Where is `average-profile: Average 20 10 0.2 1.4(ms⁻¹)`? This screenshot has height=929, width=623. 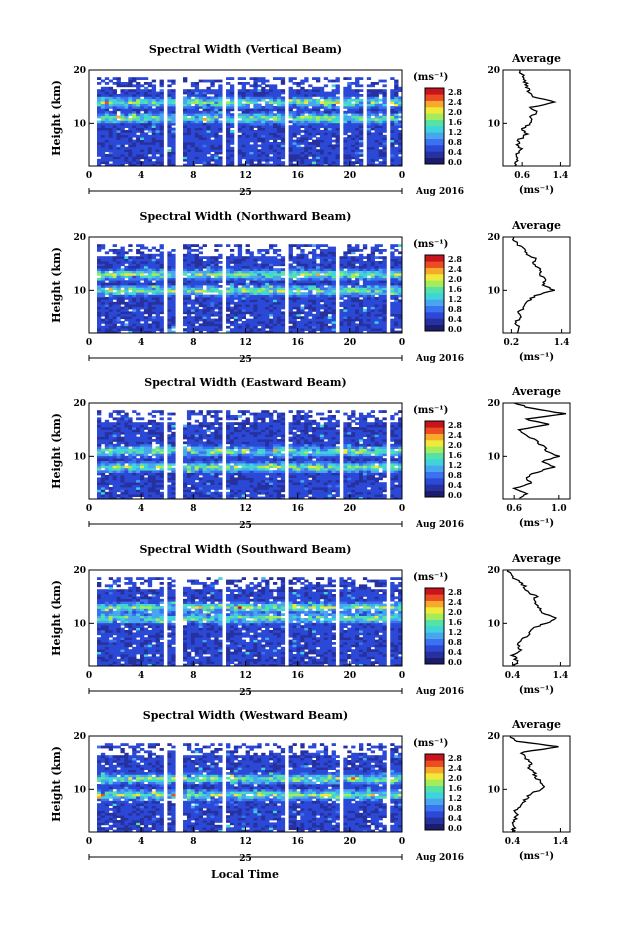 average-profile: Average 20 10 0.2 1.4(ms⁻¹) is located at coordinates (529, 291).